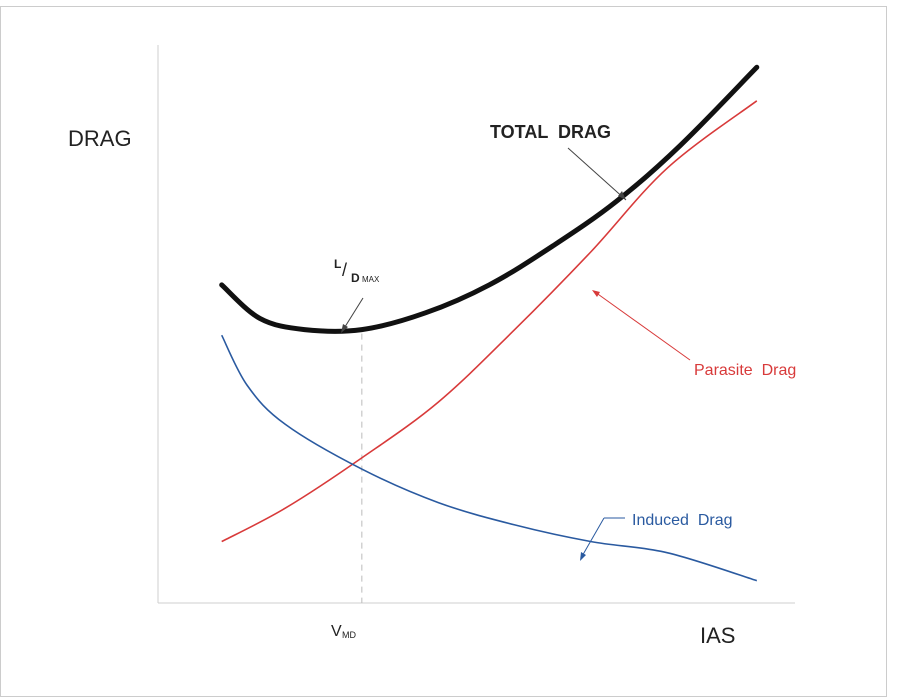 The width and height of the screenshot is (900, 699). What do you see at coordinates (583, 556) in the screenshot?
I see `induced-drag-arrowhead` at bounding box center [583, 556].